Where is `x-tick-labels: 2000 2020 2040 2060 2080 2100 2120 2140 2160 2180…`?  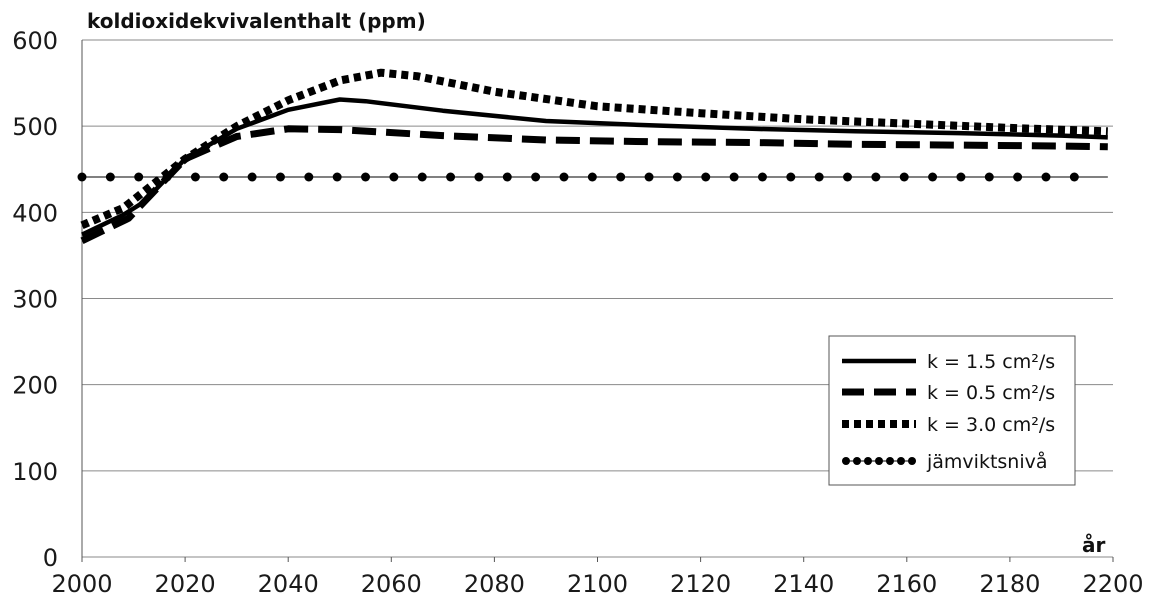 x-tick-labels: 2000 2020 2040 2060 2080 2100 2120 2140 2160 2180… is located at coordinates (597, 577).